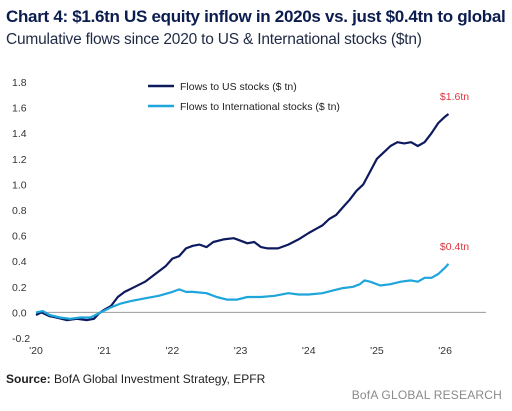 The height and width of the screenshot is (411, 512). Describe the element at coordinates (260, 107) in the screenshot. I see `legend-label-international: Flows to International stocks ($ tn)` at that location.